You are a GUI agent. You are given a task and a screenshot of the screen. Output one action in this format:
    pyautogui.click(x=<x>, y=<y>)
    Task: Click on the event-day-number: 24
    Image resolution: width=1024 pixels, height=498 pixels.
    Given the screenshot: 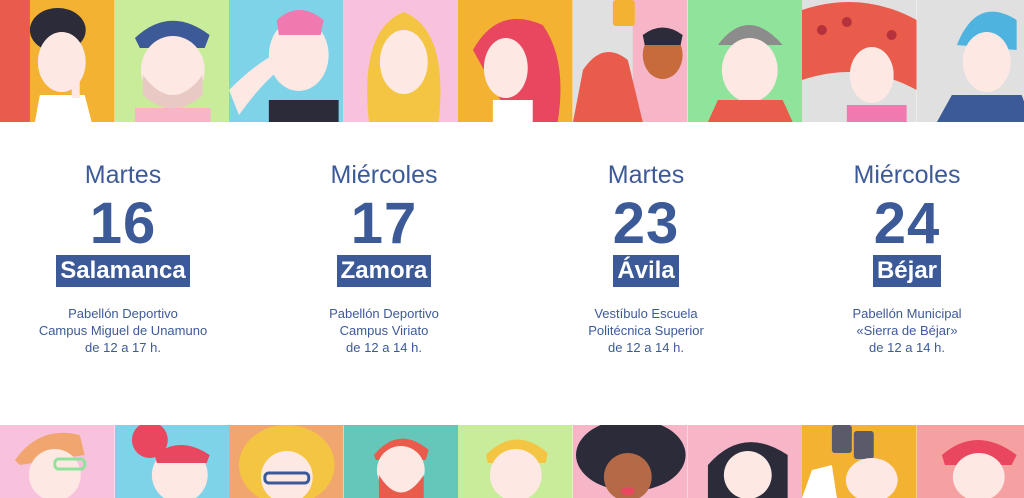 What is the action you would take?
    pyautogui.click(x=907, y=223)
    